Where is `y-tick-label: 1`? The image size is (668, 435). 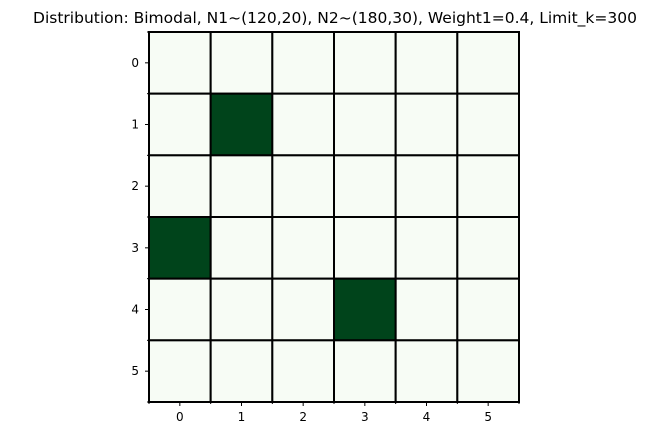
y-tick-label: 1 is located at coordinates (135, 125).